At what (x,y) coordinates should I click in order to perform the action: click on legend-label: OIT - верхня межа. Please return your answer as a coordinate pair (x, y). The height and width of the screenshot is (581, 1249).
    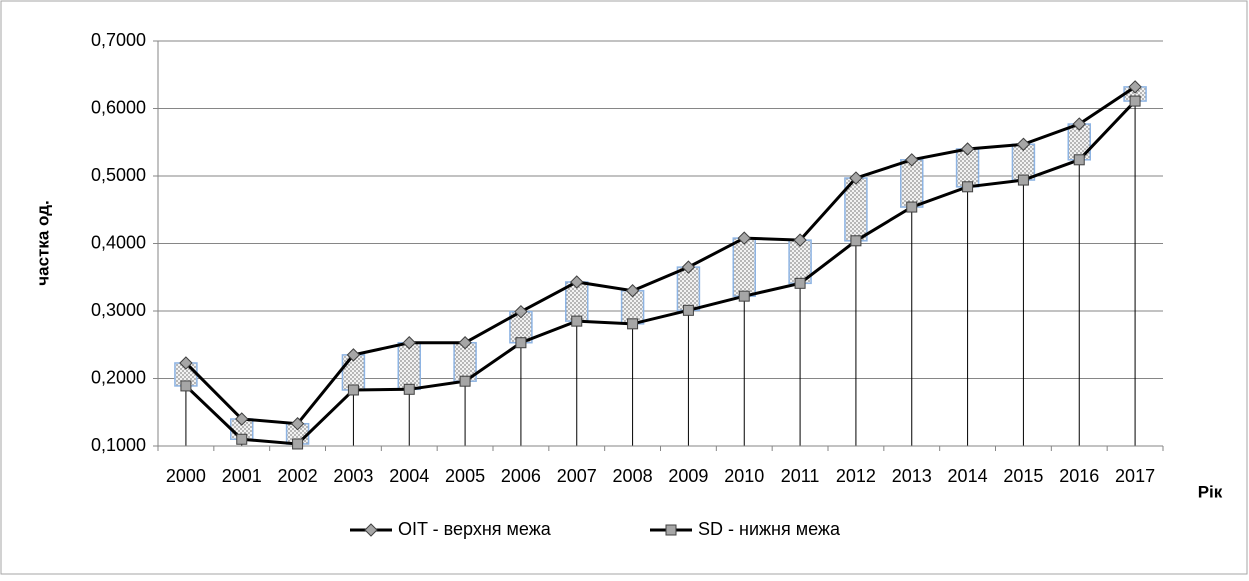
    Looking at the image, I should click on (475, 529).